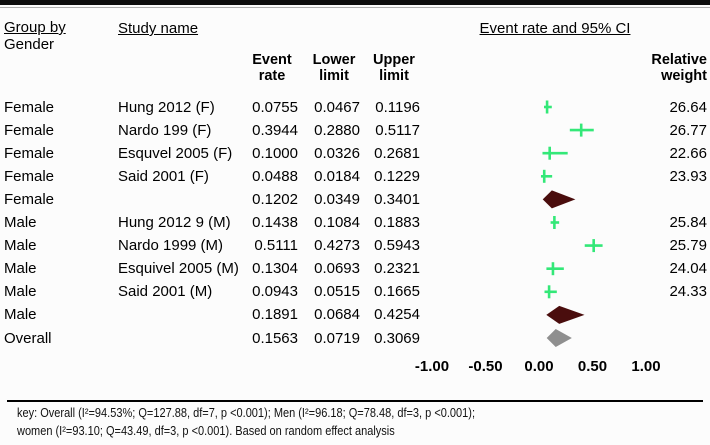 This screenshot has height=445, width=710. I want to click on group-by-label: Group by, so click(35, 27).